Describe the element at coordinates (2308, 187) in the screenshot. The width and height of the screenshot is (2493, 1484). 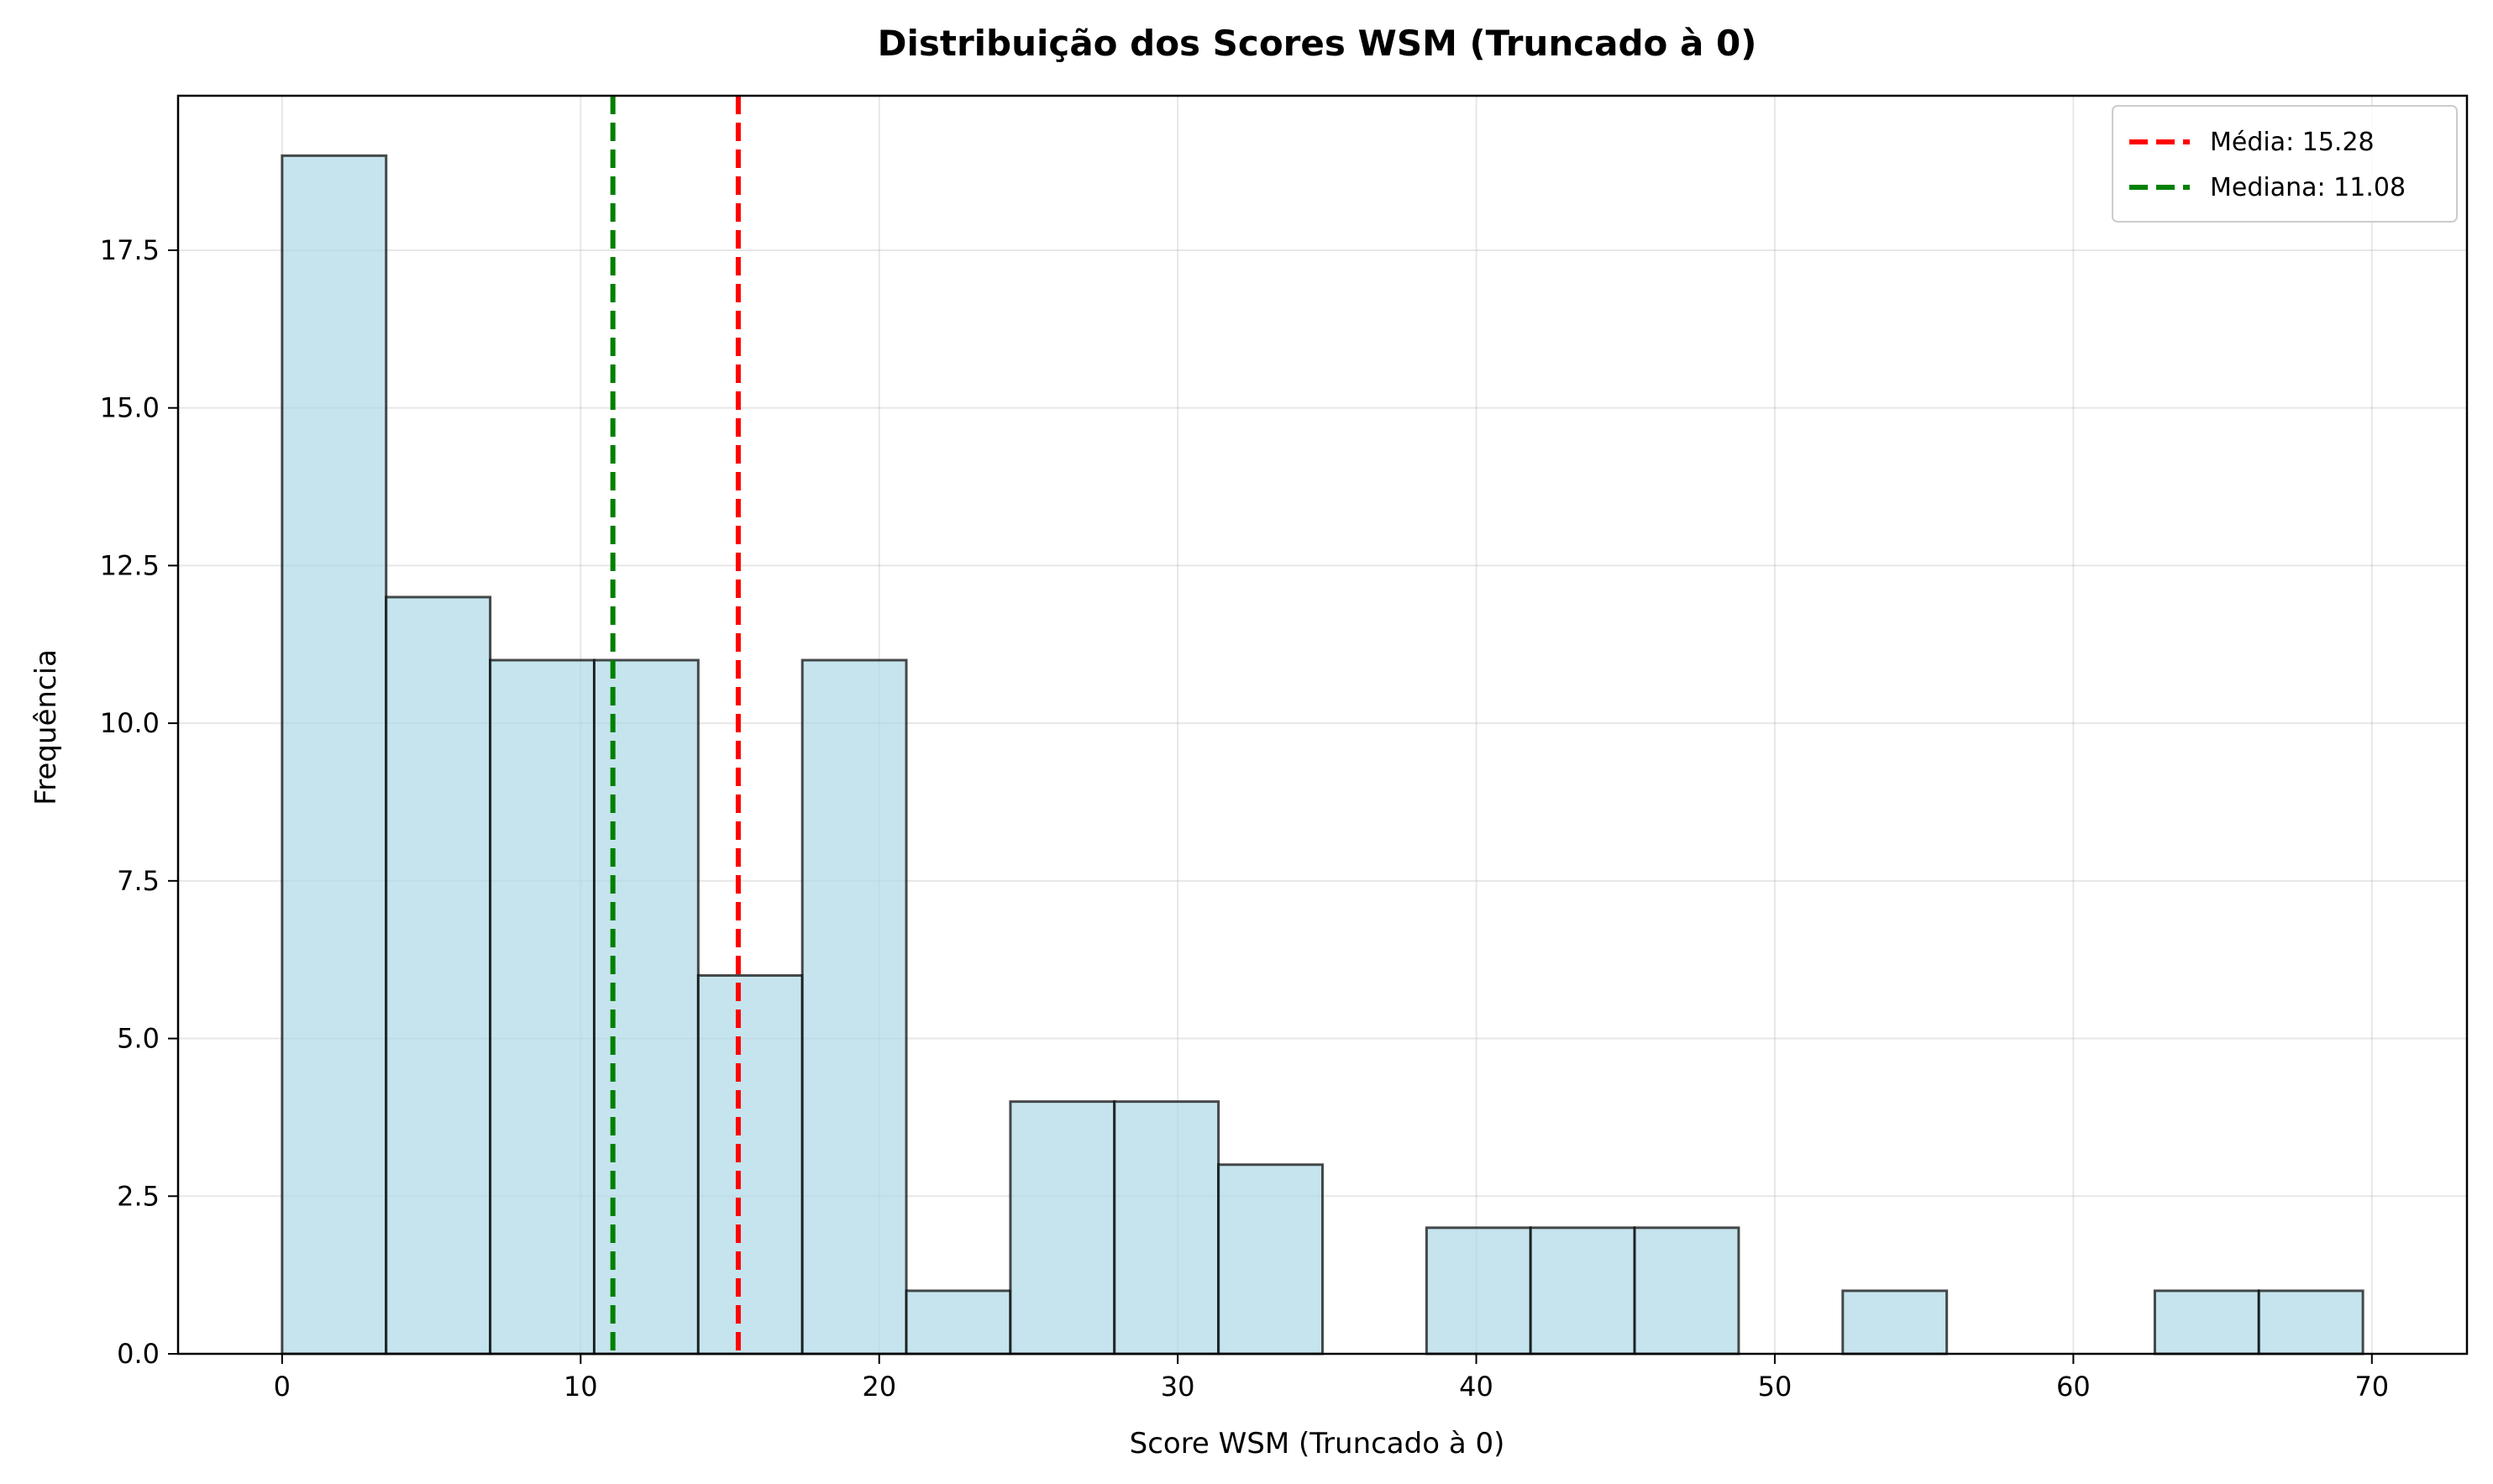
I see `legend-label: Mediana: 11.08` at that location.